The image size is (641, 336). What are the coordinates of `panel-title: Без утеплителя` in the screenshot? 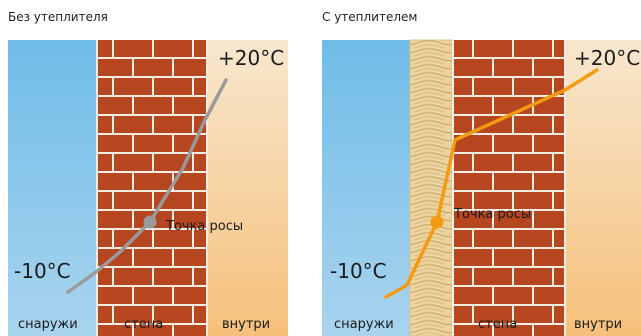 It's located at (58, 17).